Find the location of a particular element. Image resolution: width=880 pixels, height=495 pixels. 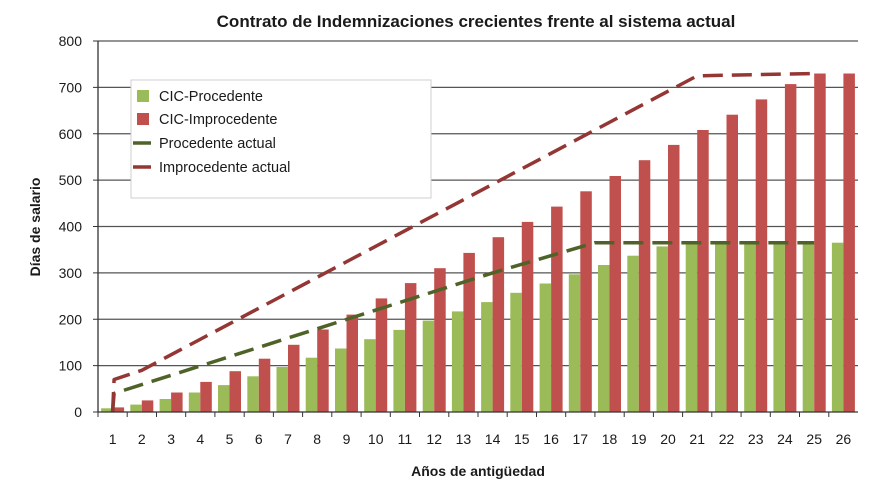

x-tick-label: 1 is located at coordinates (113, 439).